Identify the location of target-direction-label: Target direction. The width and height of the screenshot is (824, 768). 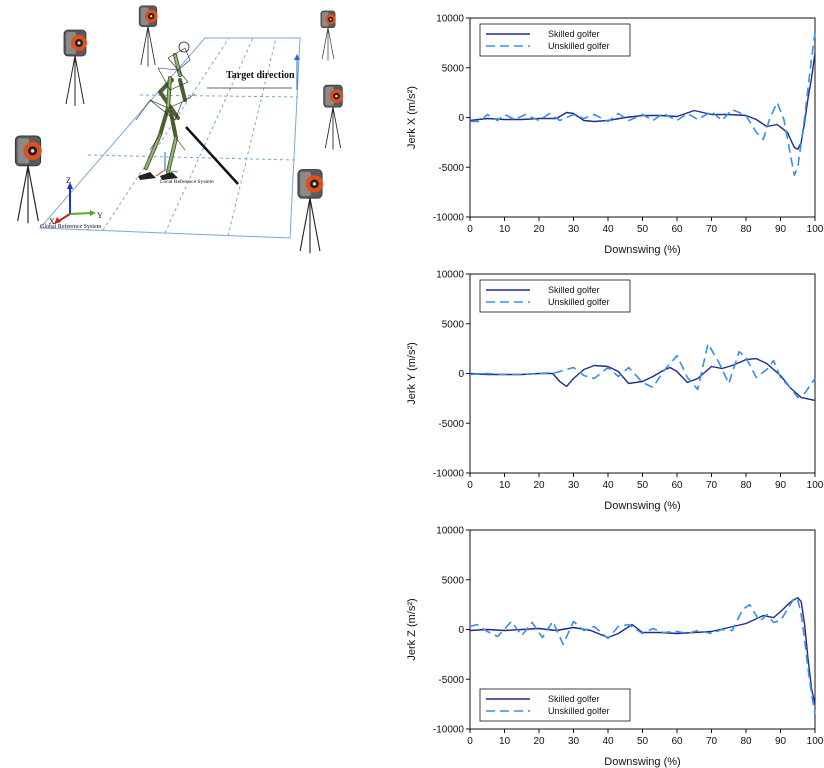
(260, 75).